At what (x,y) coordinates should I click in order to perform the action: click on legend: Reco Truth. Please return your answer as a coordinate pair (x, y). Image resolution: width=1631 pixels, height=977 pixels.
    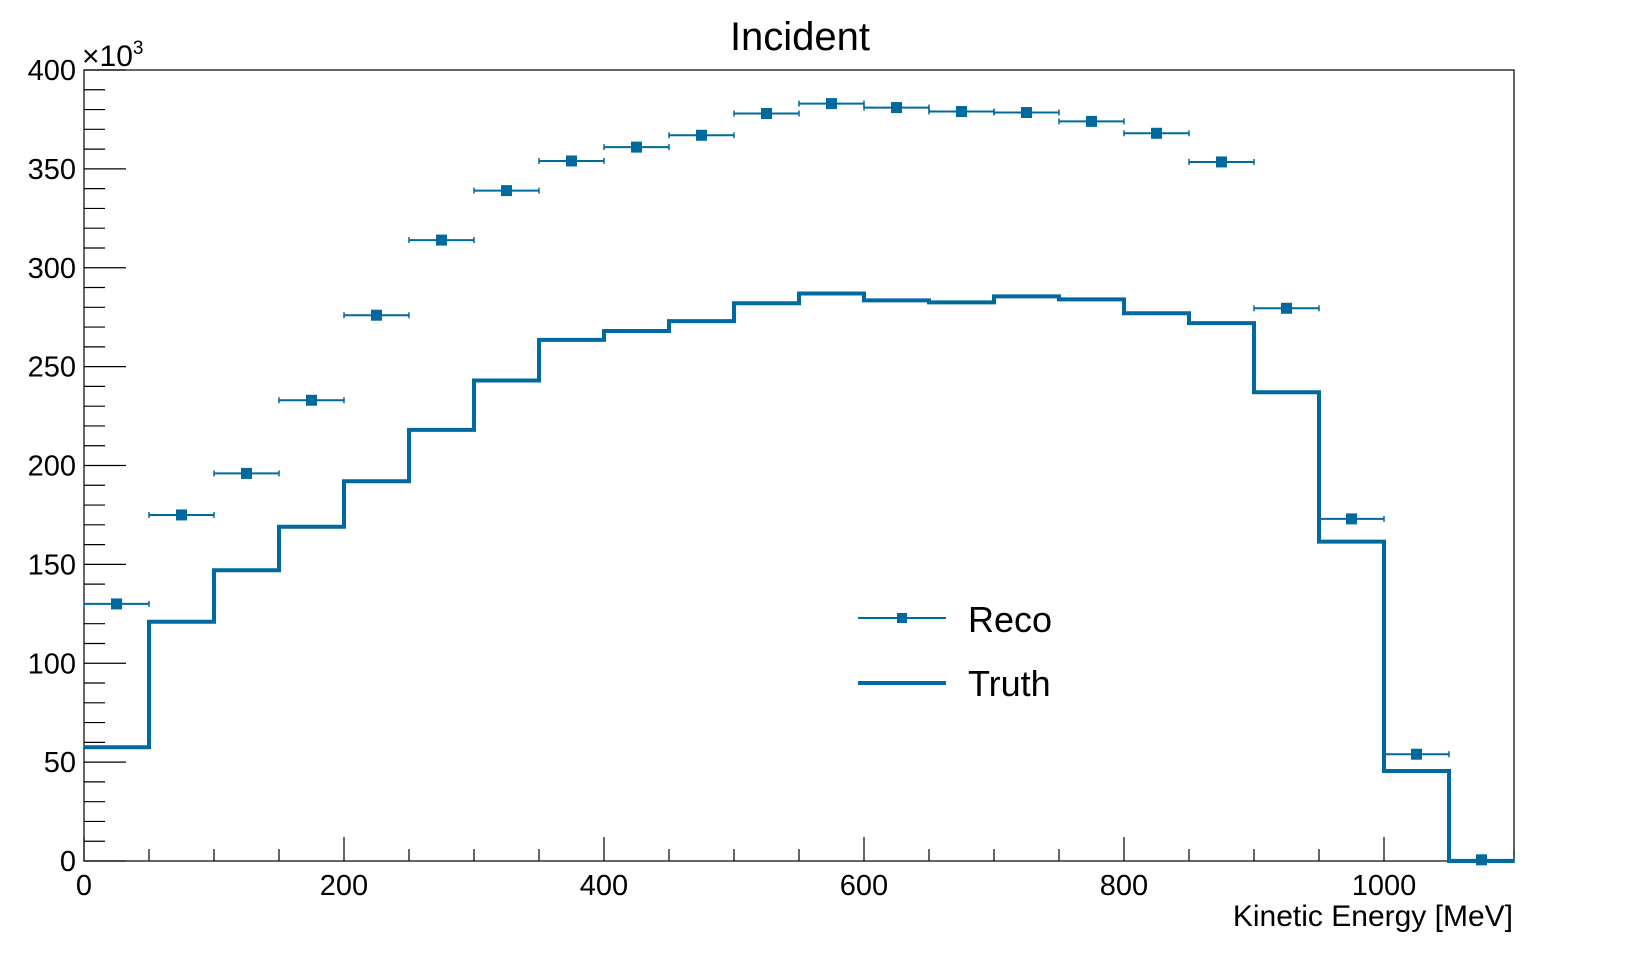
    Looking at the image, I should click on (955, 651).